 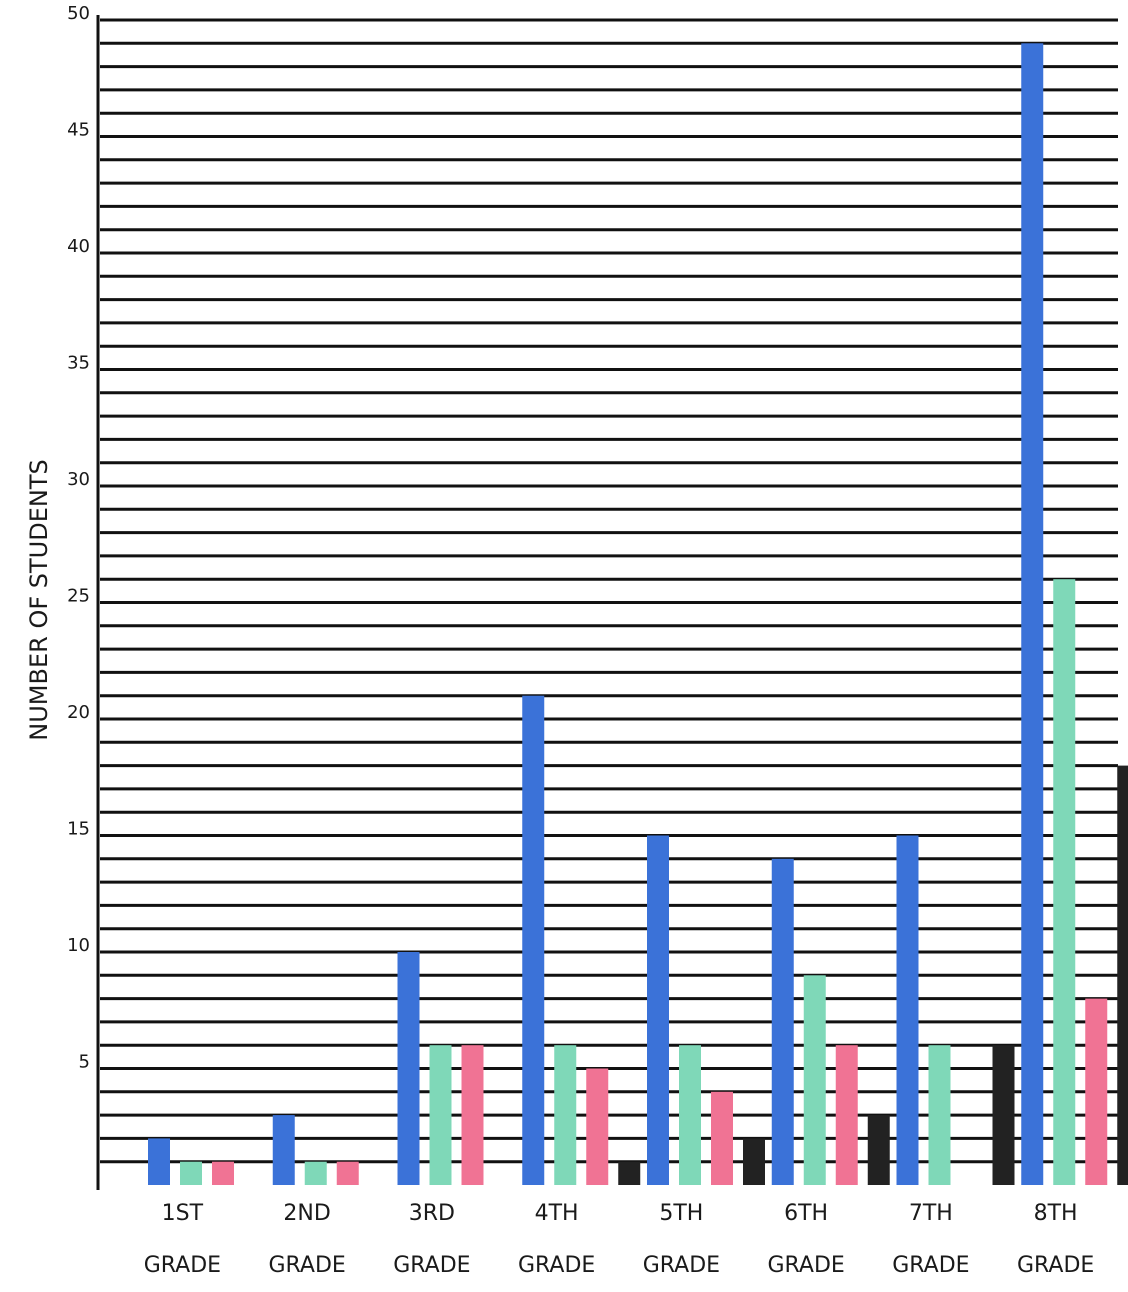 I want to click on y-tick-label: 10, so click(x=78, y=945).